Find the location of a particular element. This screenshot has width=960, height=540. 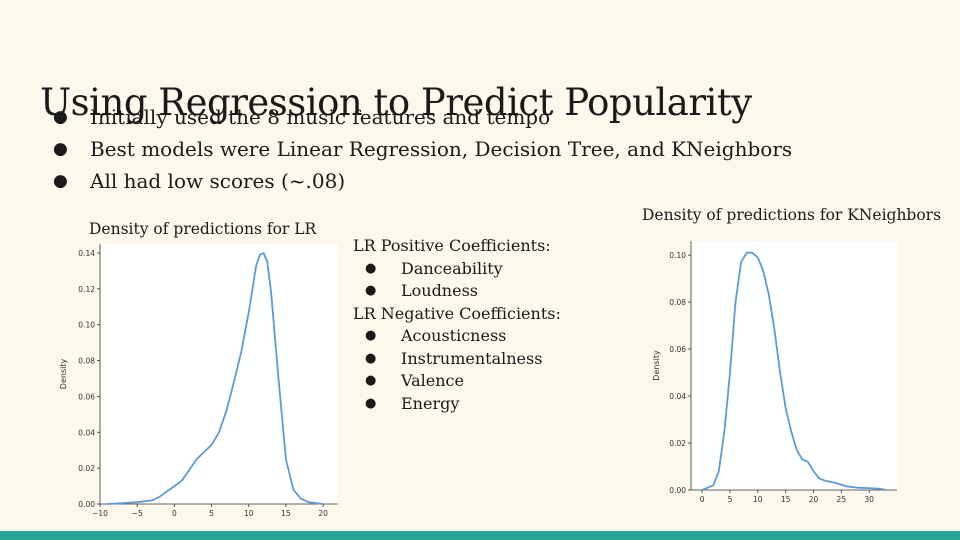

lr-y-tick-label: 0.02 is located at coordinates (86, 468).